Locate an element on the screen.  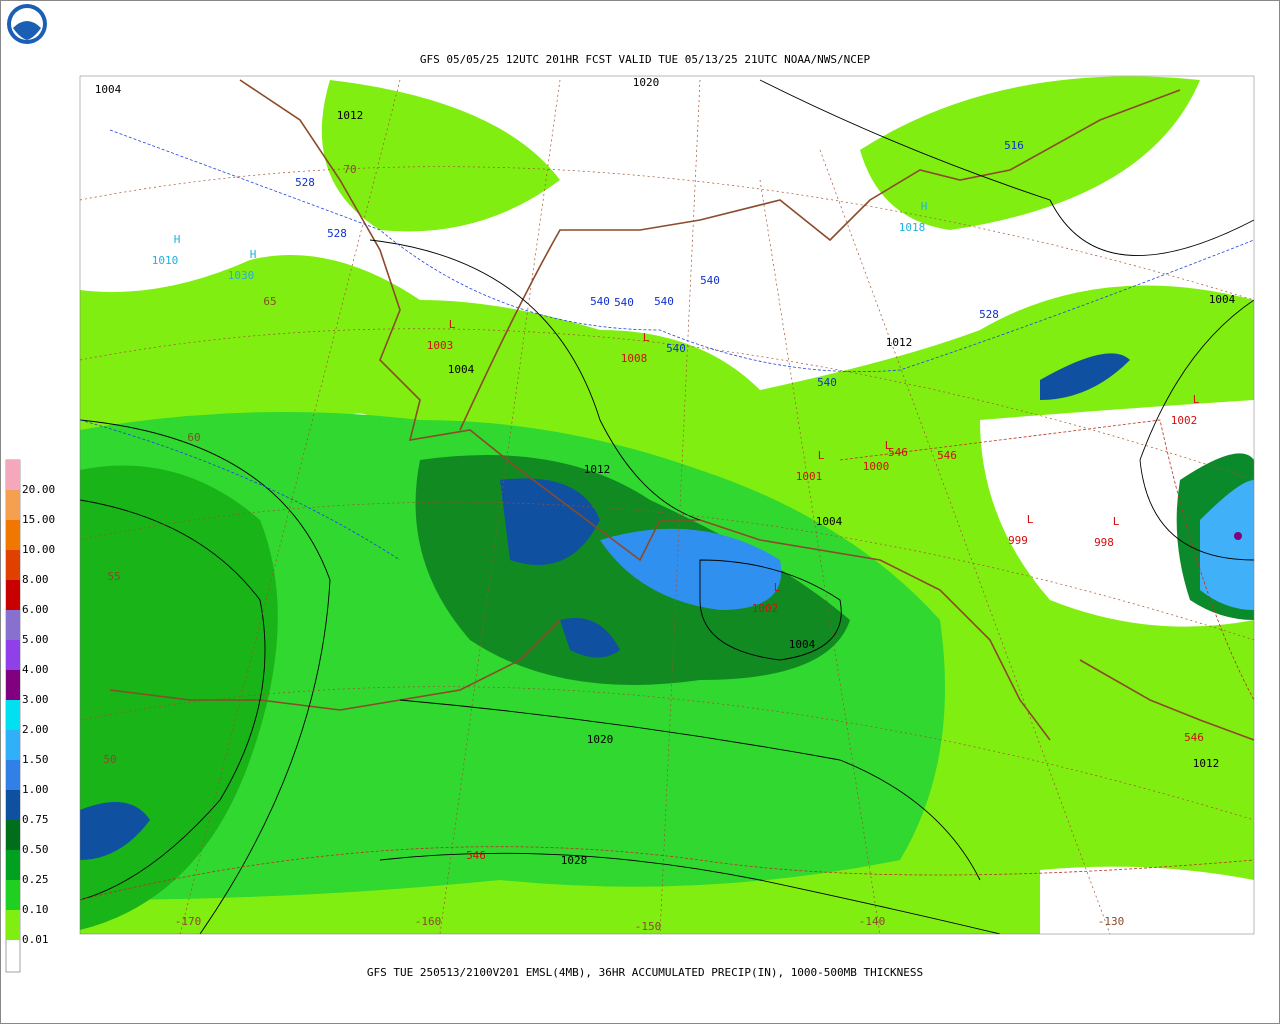
legend-label: 8.00 is located at coordinates (35, 579).